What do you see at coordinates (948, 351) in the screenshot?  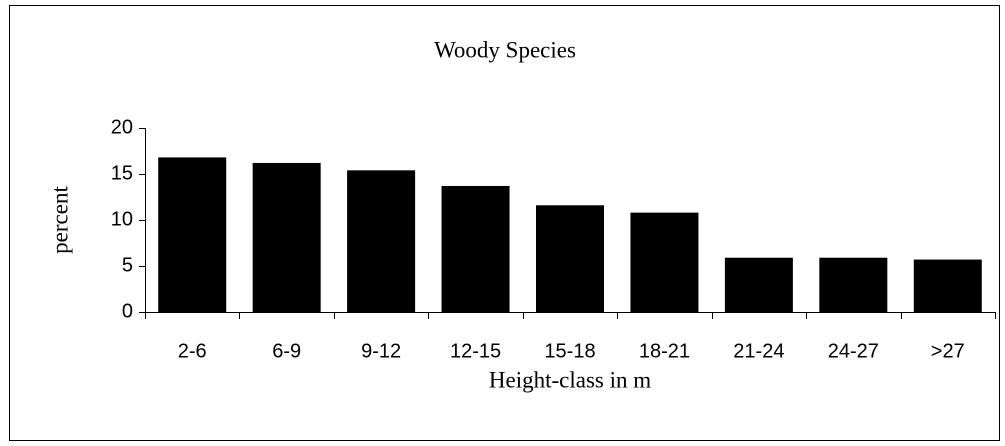 I see `x-tick-label: >27` at bounding box center [948, 351].